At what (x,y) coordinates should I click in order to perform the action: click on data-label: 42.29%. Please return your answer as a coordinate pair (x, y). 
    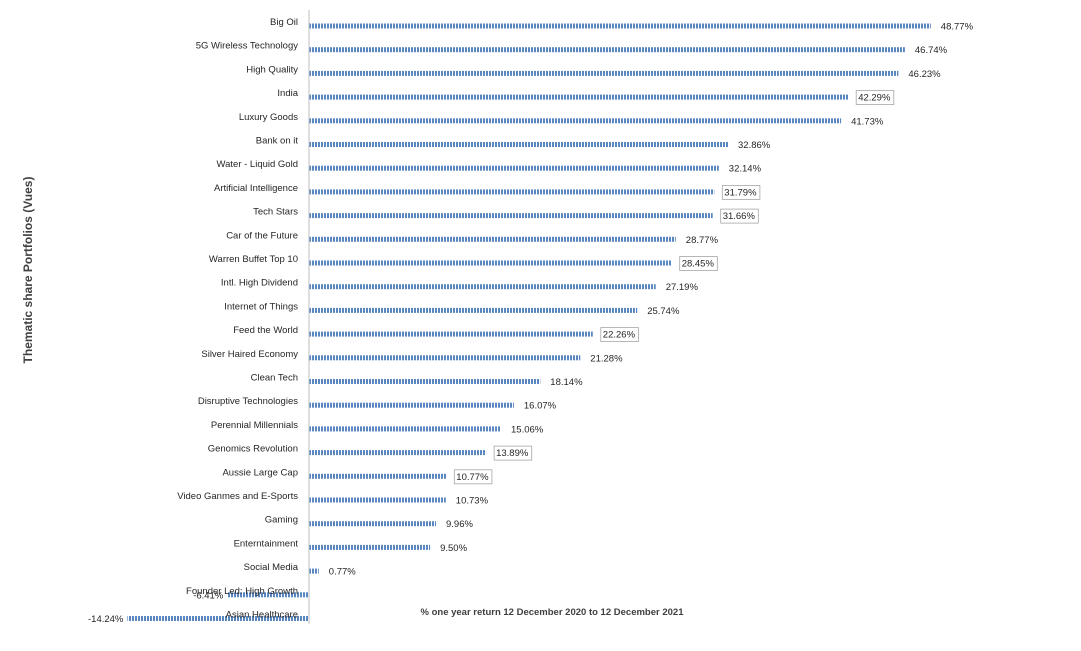
    Looking at the image, I should click on (874, 98).